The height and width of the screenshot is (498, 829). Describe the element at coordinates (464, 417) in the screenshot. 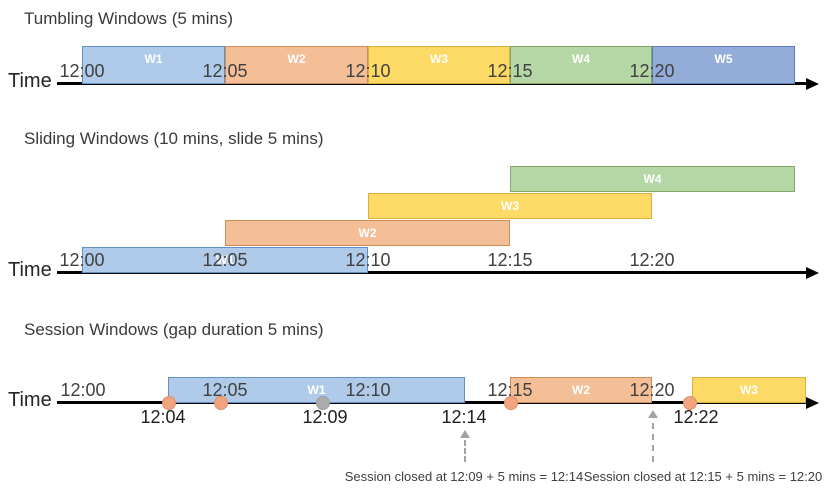

I see `event-time-label: 12:14` at that location.